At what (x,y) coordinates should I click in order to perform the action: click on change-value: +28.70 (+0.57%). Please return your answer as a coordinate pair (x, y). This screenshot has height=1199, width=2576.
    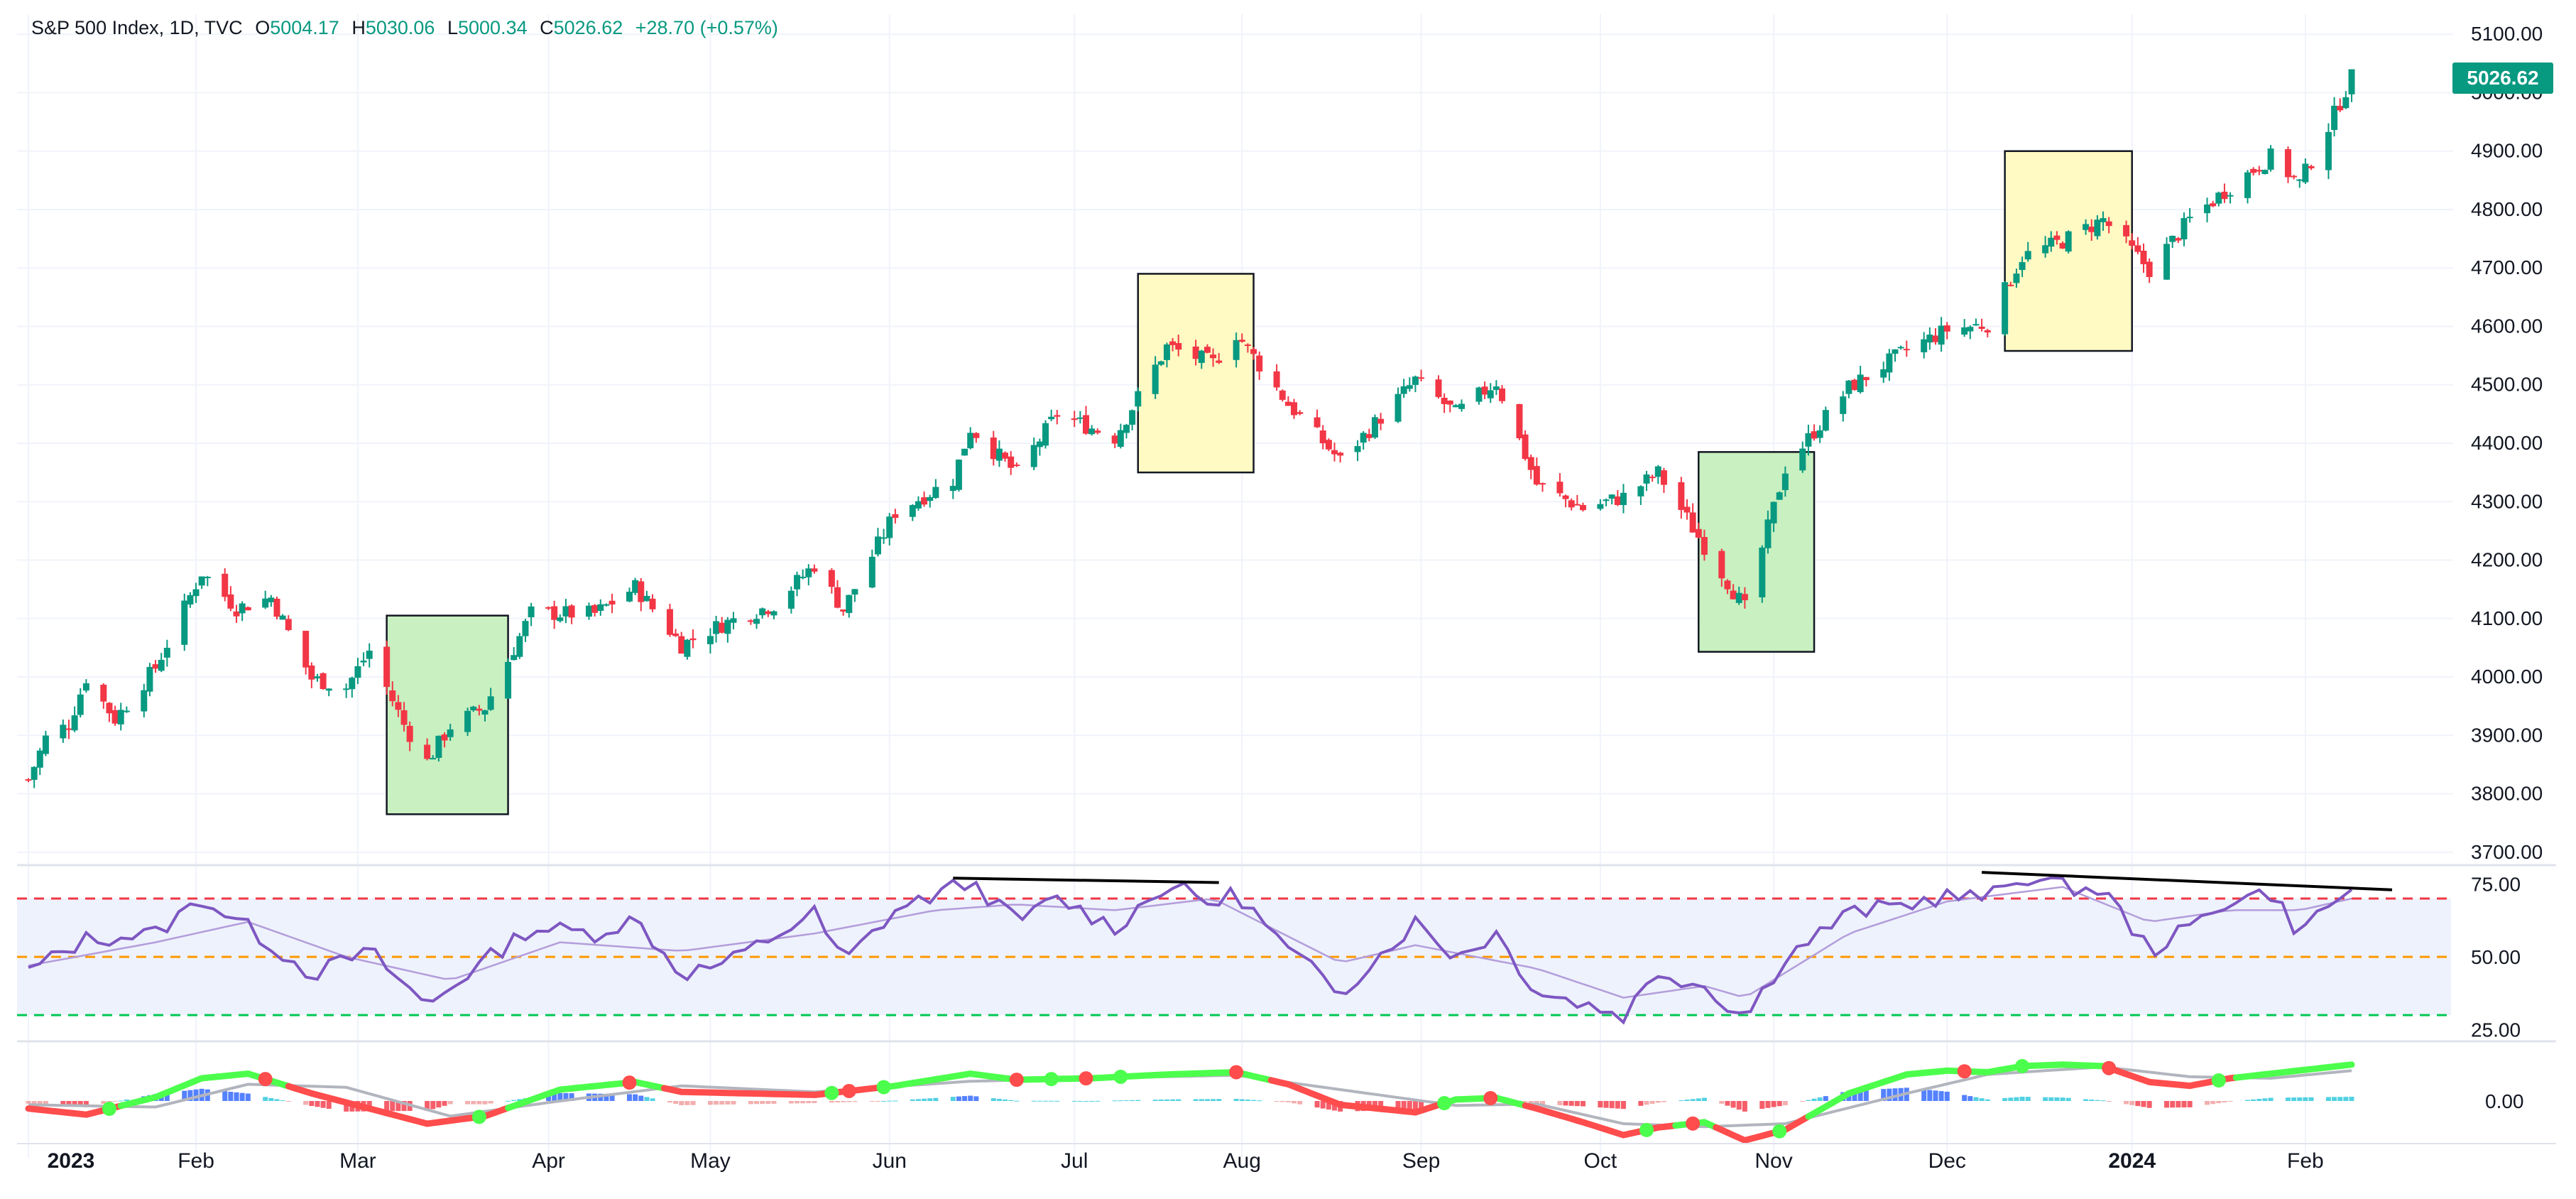
    Looking at the image, I should click on (706, 27).